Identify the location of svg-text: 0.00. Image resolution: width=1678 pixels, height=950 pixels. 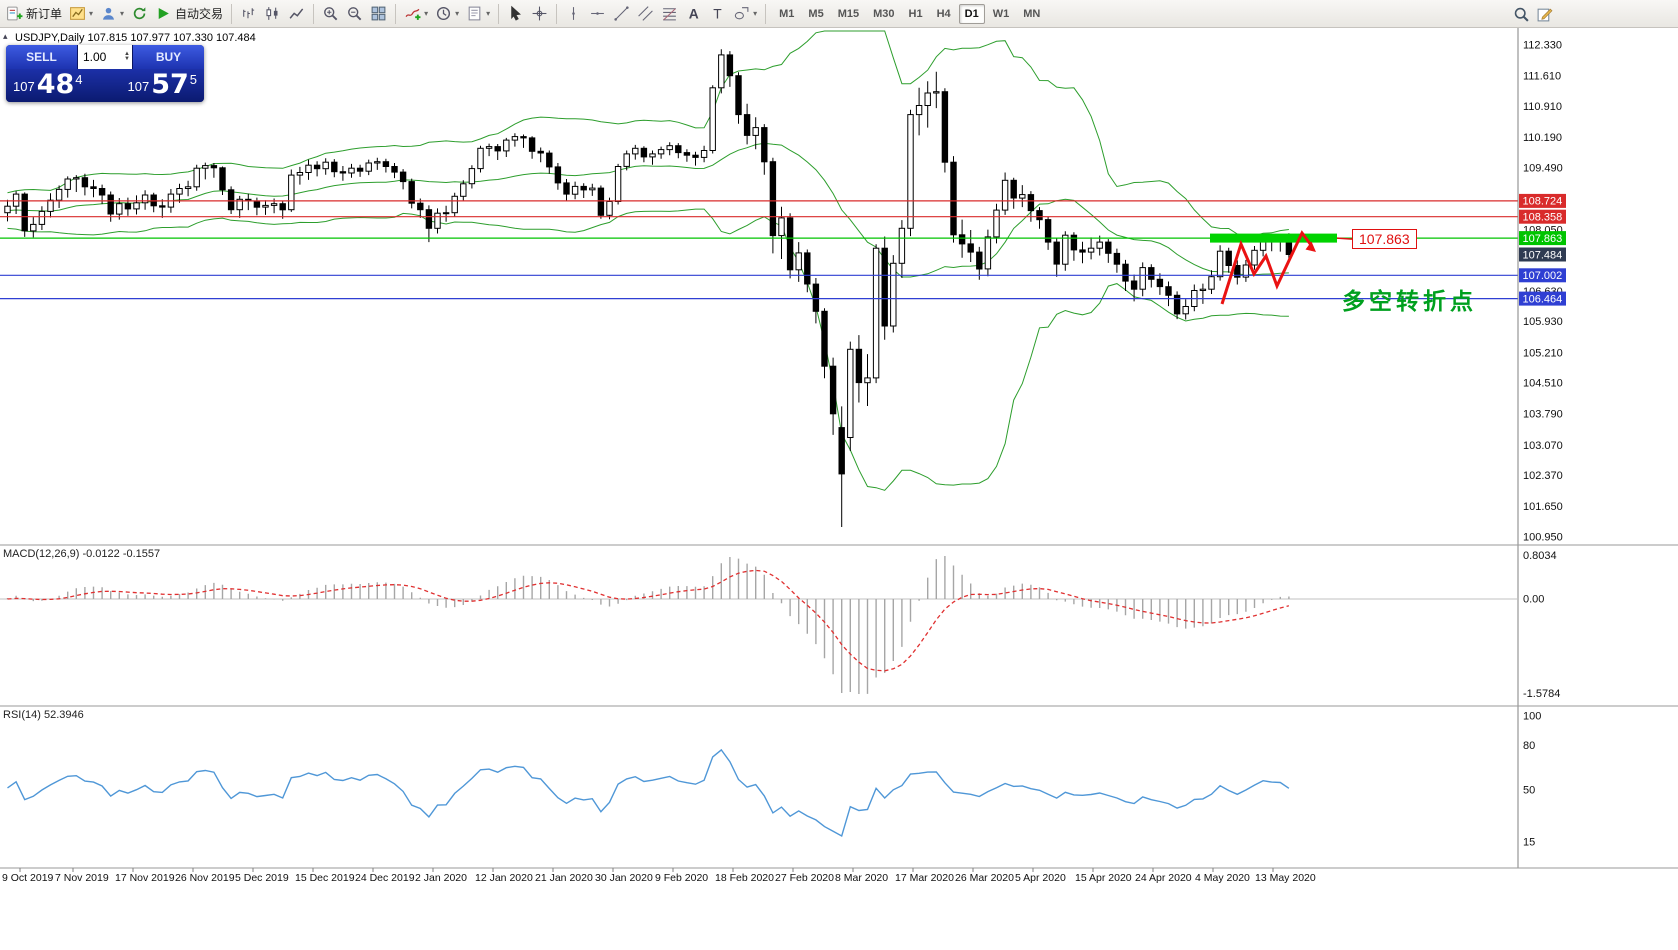
(1533, 600).